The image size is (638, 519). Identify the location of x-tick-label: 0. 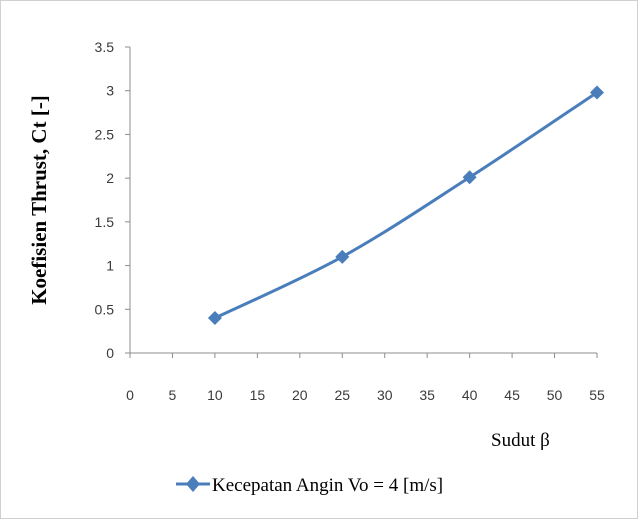
(130, 395).